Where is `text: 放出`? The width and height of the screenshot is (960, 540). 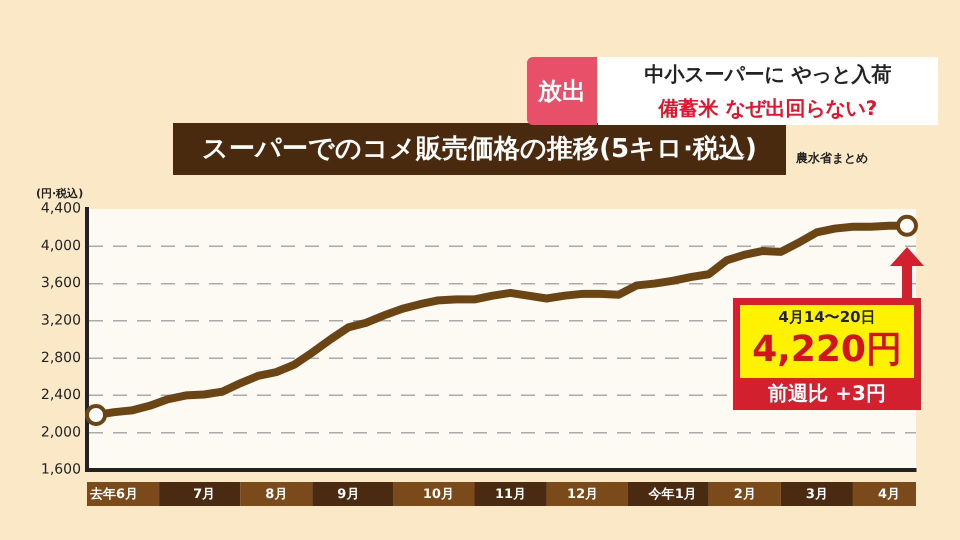
text: 放出 is located at coordinates (562, 91).